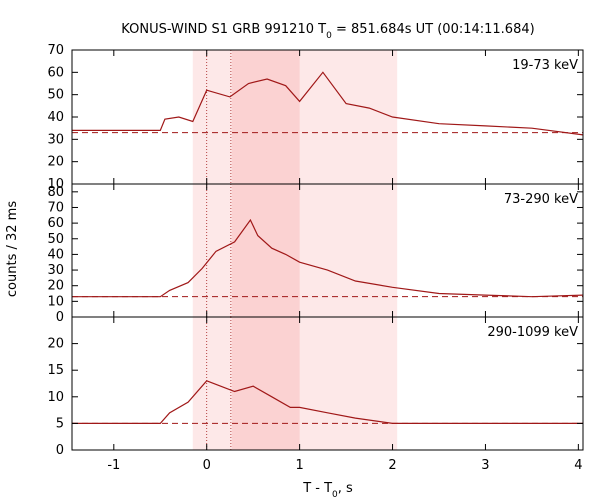  What do you see at coordinates (12, 249) in the screenshot?
I see `y-axis-label: counts / 32 ms` at bounding box center [12, 249].